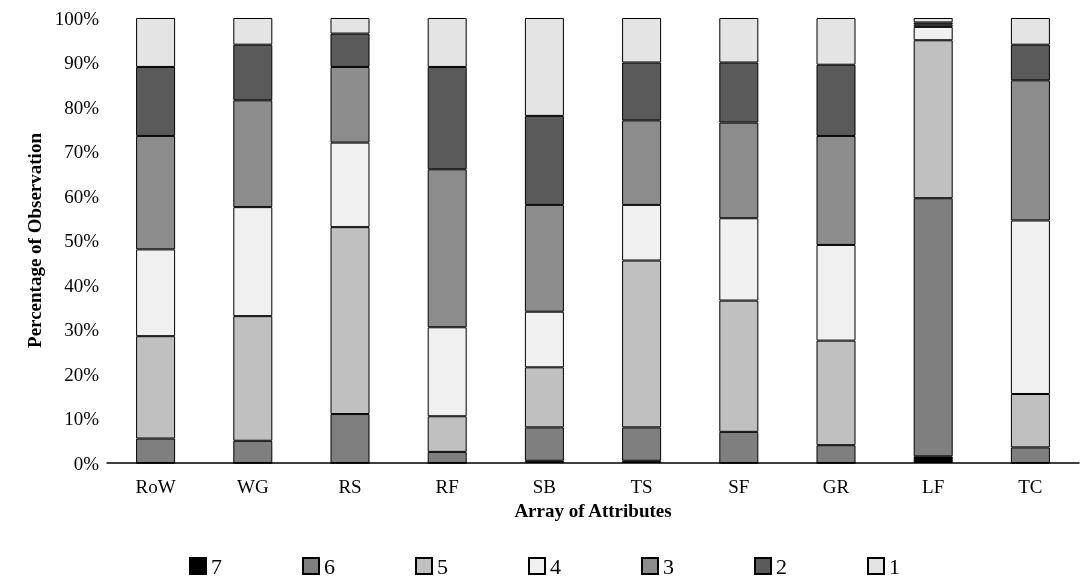 The image size is (1089, 582). Describe the element at coordinates (668, 566) in the screenshot. I see `legend-label: 3` at that location.